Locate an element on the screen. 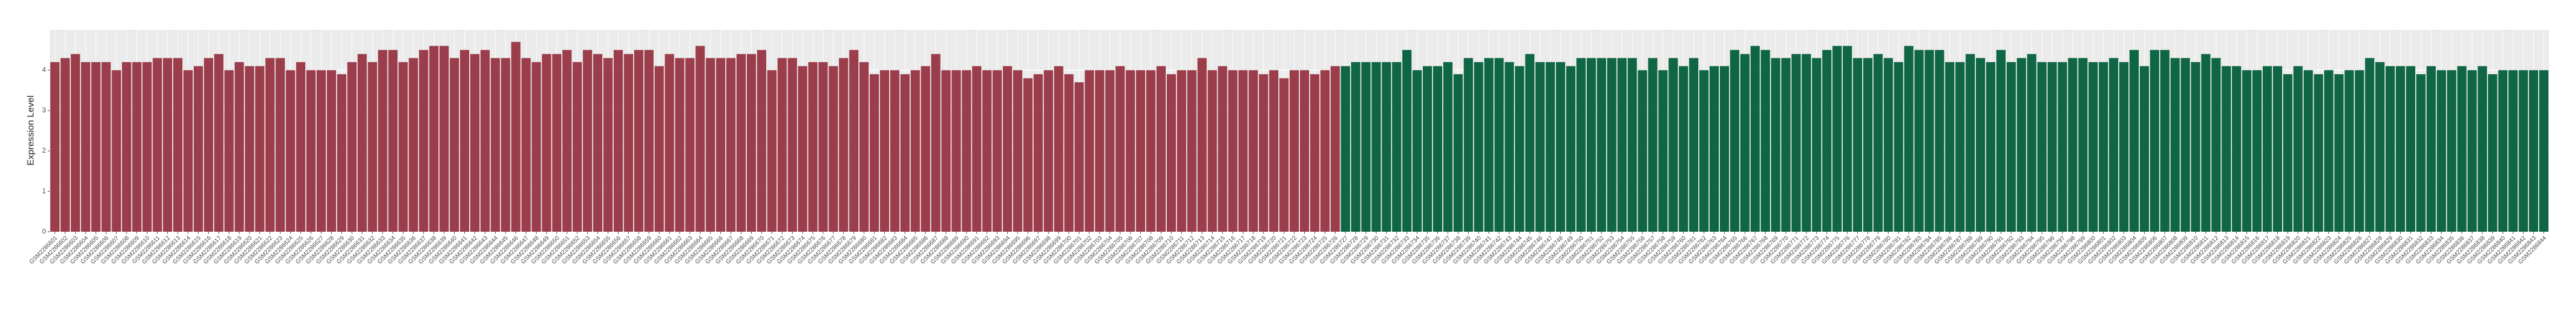  y-tick-label: 1 is located at coordinates (44, 191).